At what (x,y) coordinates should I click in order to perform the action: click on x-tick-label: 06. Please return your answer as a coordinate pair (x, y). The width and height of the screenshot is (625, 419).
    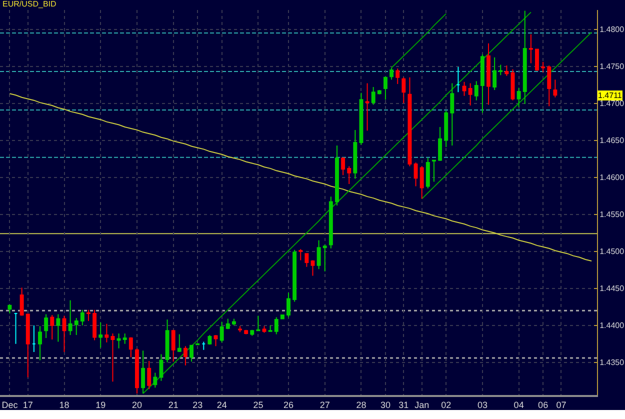
    Looking at the image, I should click on (543, 405).